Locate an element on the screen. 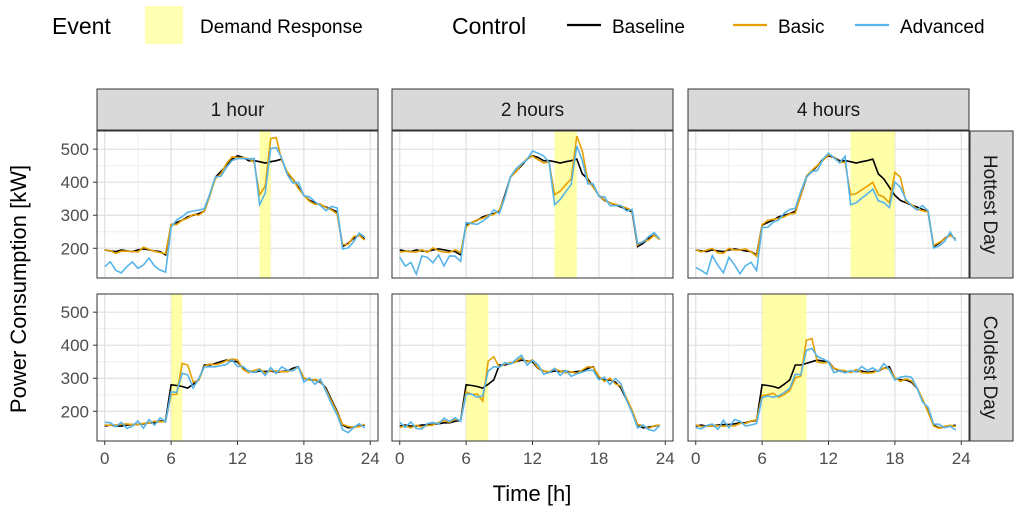 This screenshot has height=508, width=1015. x-axis-title: Time [h] is located at coordinates (532, 493).